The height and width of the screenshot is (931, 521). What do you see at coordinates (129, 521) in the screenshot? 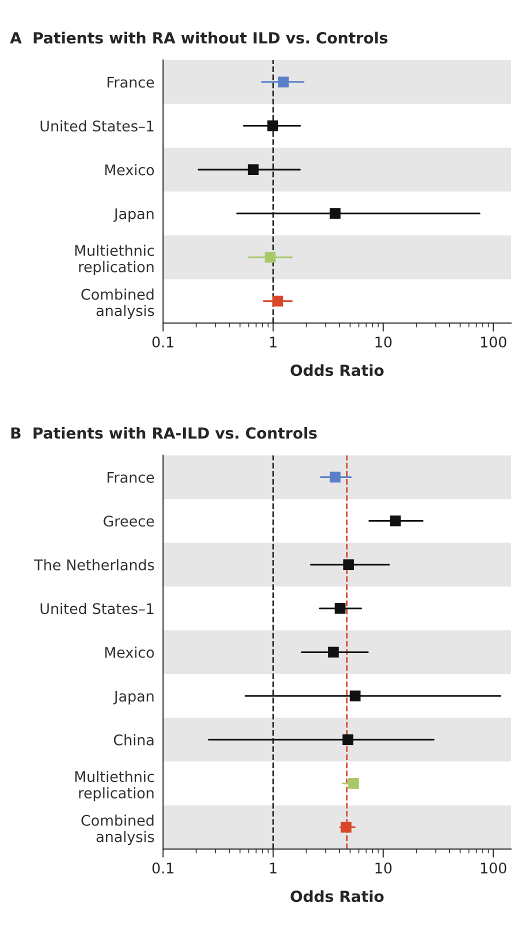
I see `y-tick-label: Greece` at bounding box center [129, 521].